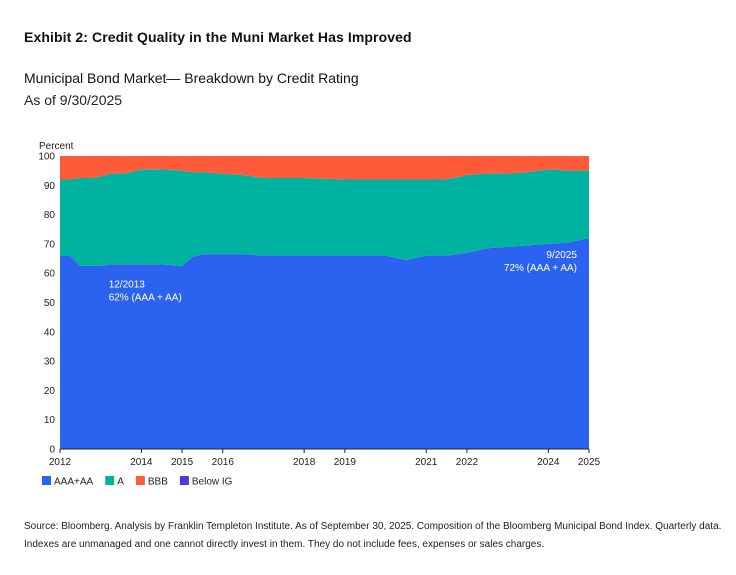 The width and height of the screenshot is (736, 575). I want to click on y-tick-label: 80, so click(50, 215).